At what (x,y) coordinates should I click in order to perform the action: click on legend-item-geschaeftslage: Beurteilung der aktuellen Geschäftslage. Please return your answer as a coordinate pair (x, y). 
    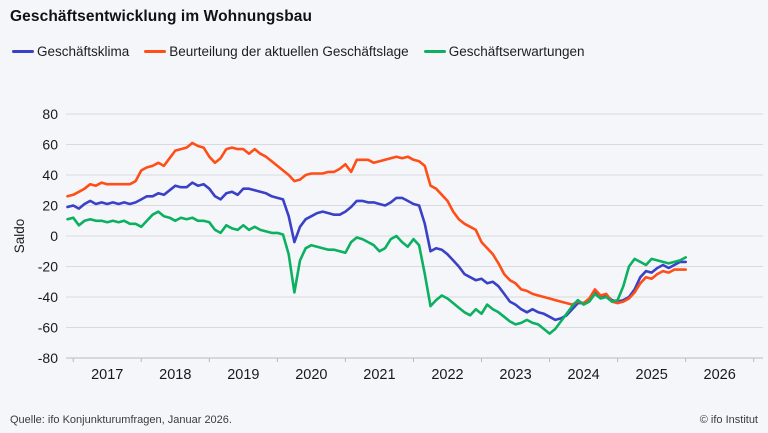
    Looking at the image, I should click on (276, 51).